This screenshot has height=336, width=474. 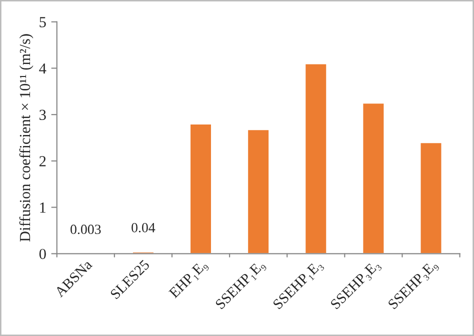 What do you see at coordinates (26, 138) in the screenshot?
I see `y-axis-title: Diffusion coefficient × 10¹¹ (m²/s)` at bounding box center [26, 138].